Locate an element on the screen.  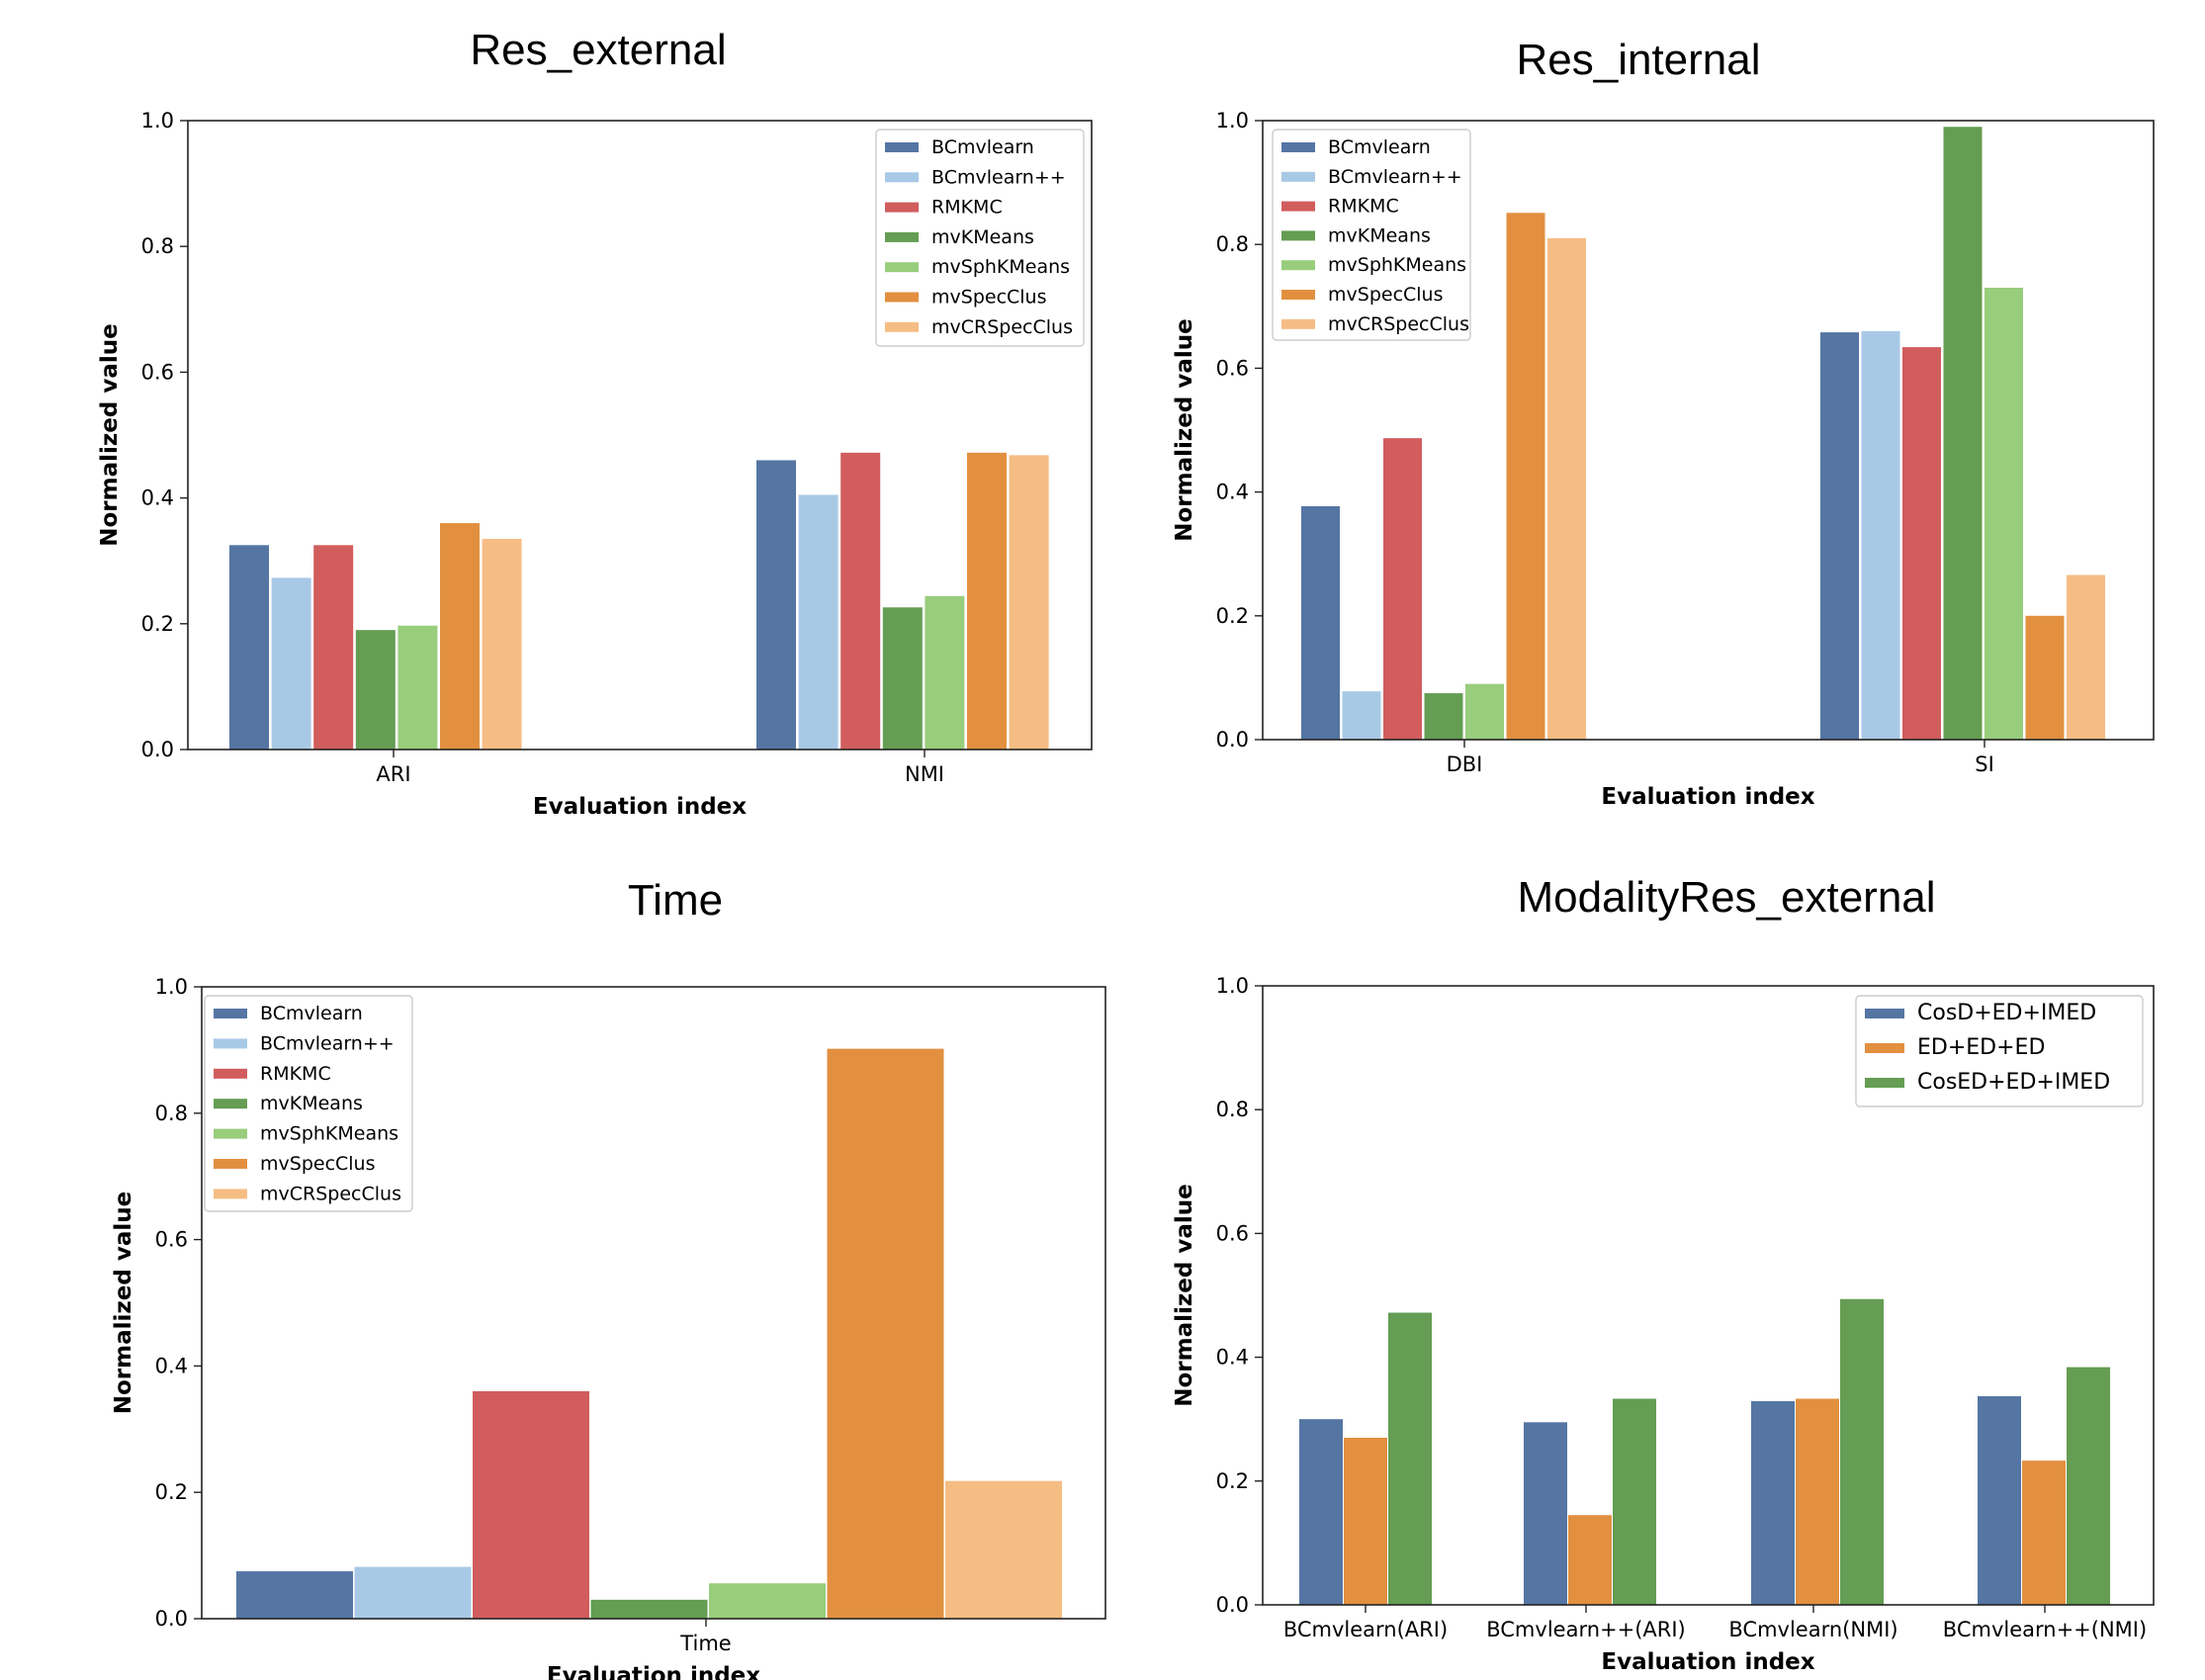
bar-BCmvlearn-NMI is located at coordinates (776, 605).